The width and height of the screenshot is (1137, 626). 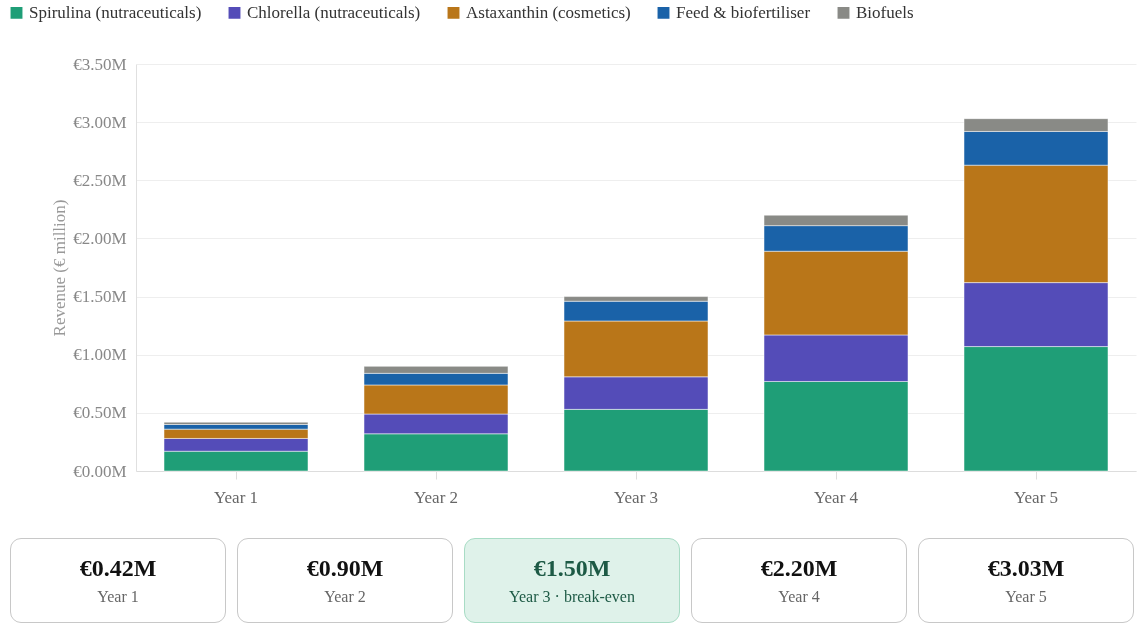 I want to click on x-tick-label: Year 2, so click(x=436, y=497).